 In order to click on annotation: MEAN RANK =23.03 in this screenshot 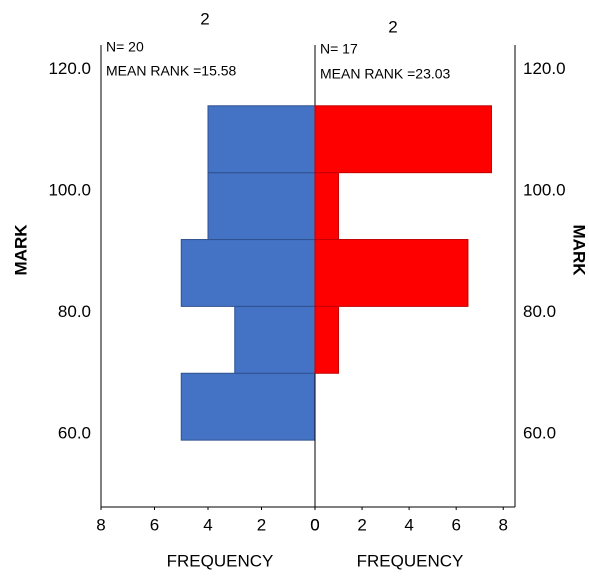, I will do `click(385, 74)`.